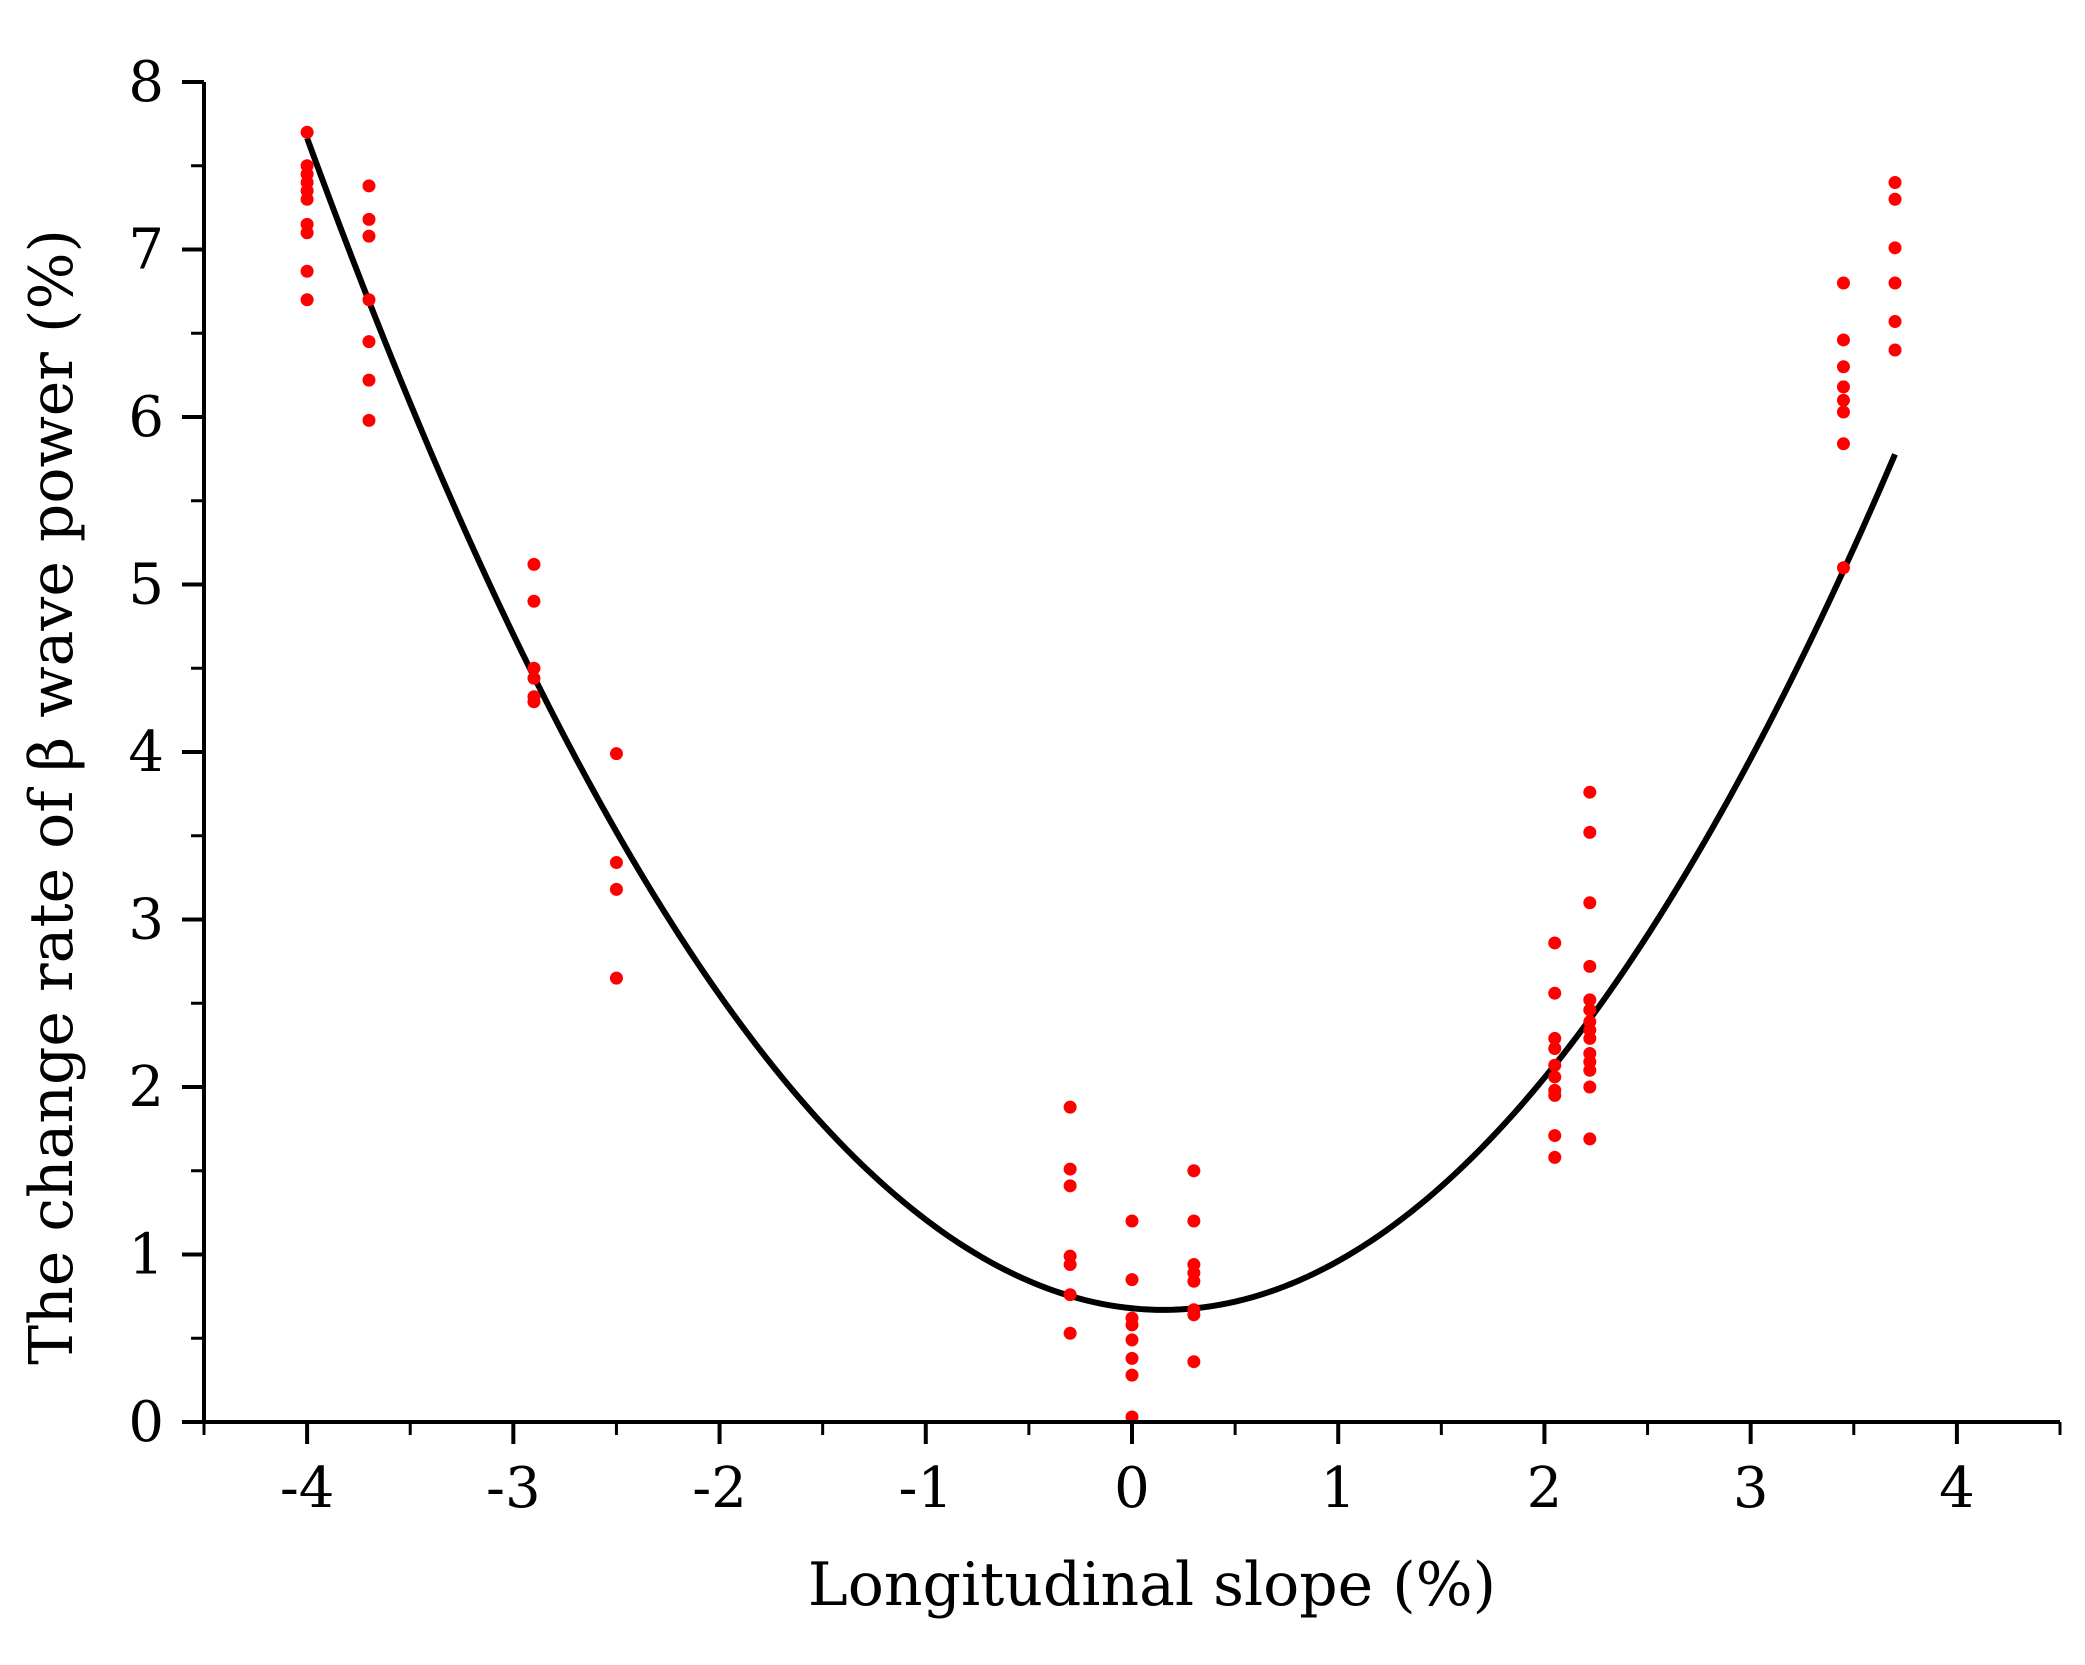 Image resolution: width=2085 pixels, height=1665 pixels. What do you see at coordinates (146, 250) in the screenshot?
I see `y-tick-label: 7` at bounding box center [146, 250].